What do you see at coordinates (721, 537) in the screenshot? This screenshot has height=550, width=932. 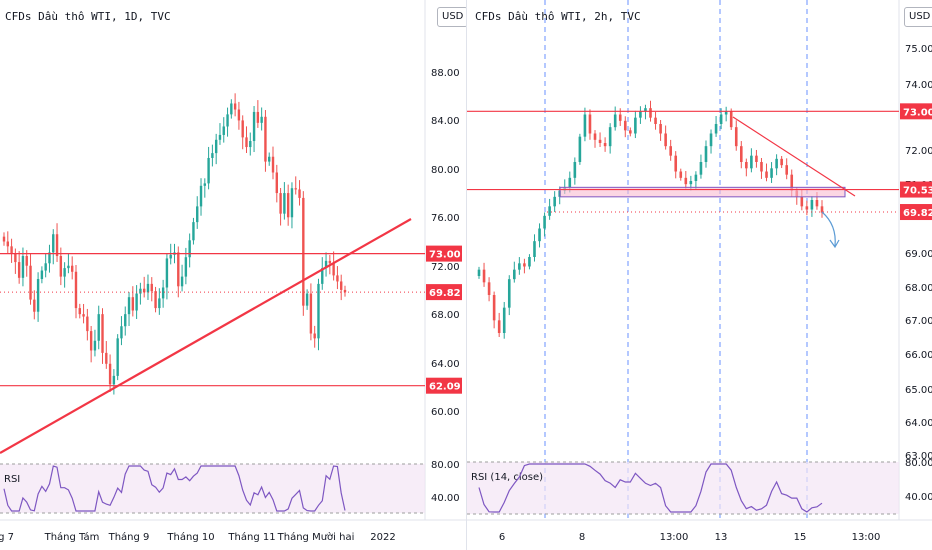 I see `time-axis-label: 13` at bounding box center [721, 537].